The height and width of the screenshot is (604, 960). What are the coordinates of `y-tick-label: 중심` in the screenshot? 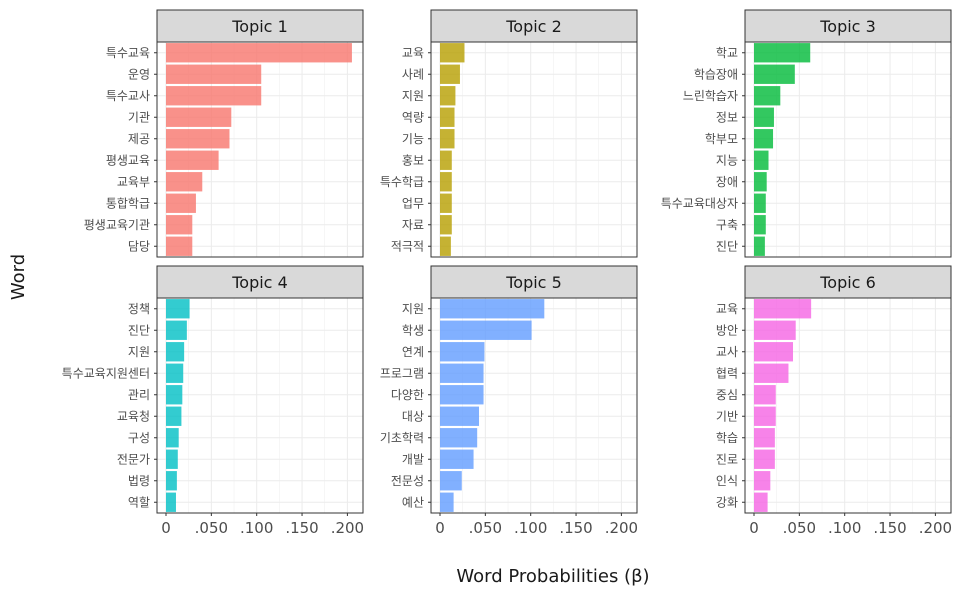 It's located at (727, 395).